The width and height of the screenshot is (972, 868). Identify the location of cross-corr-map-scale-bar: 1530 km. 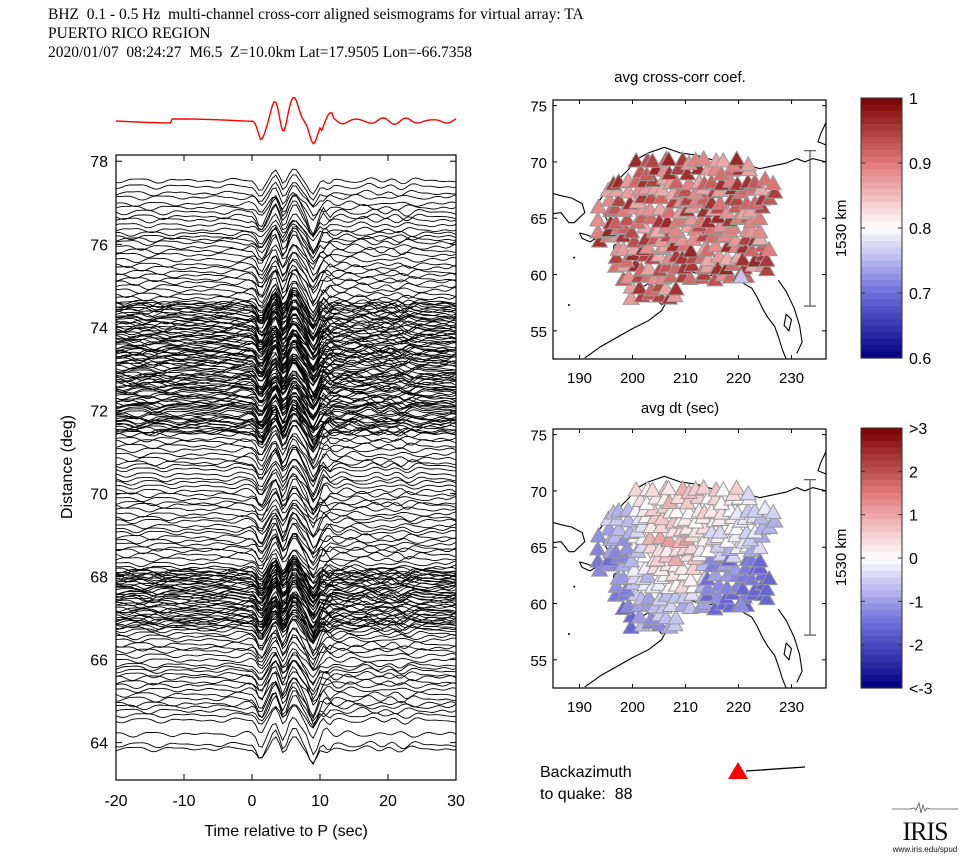
(827, 228).